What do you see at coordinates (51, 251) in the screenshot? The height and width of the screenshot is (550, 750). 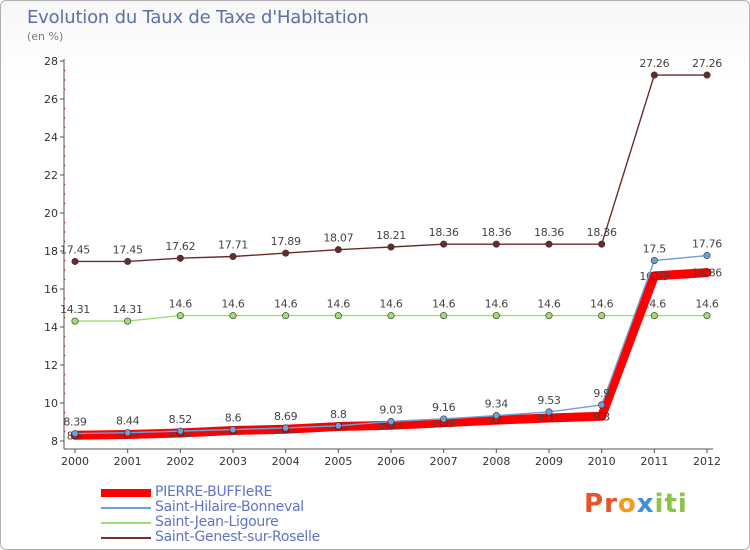 I see `y-tick-label: 18` at bounding box center [51, 251].